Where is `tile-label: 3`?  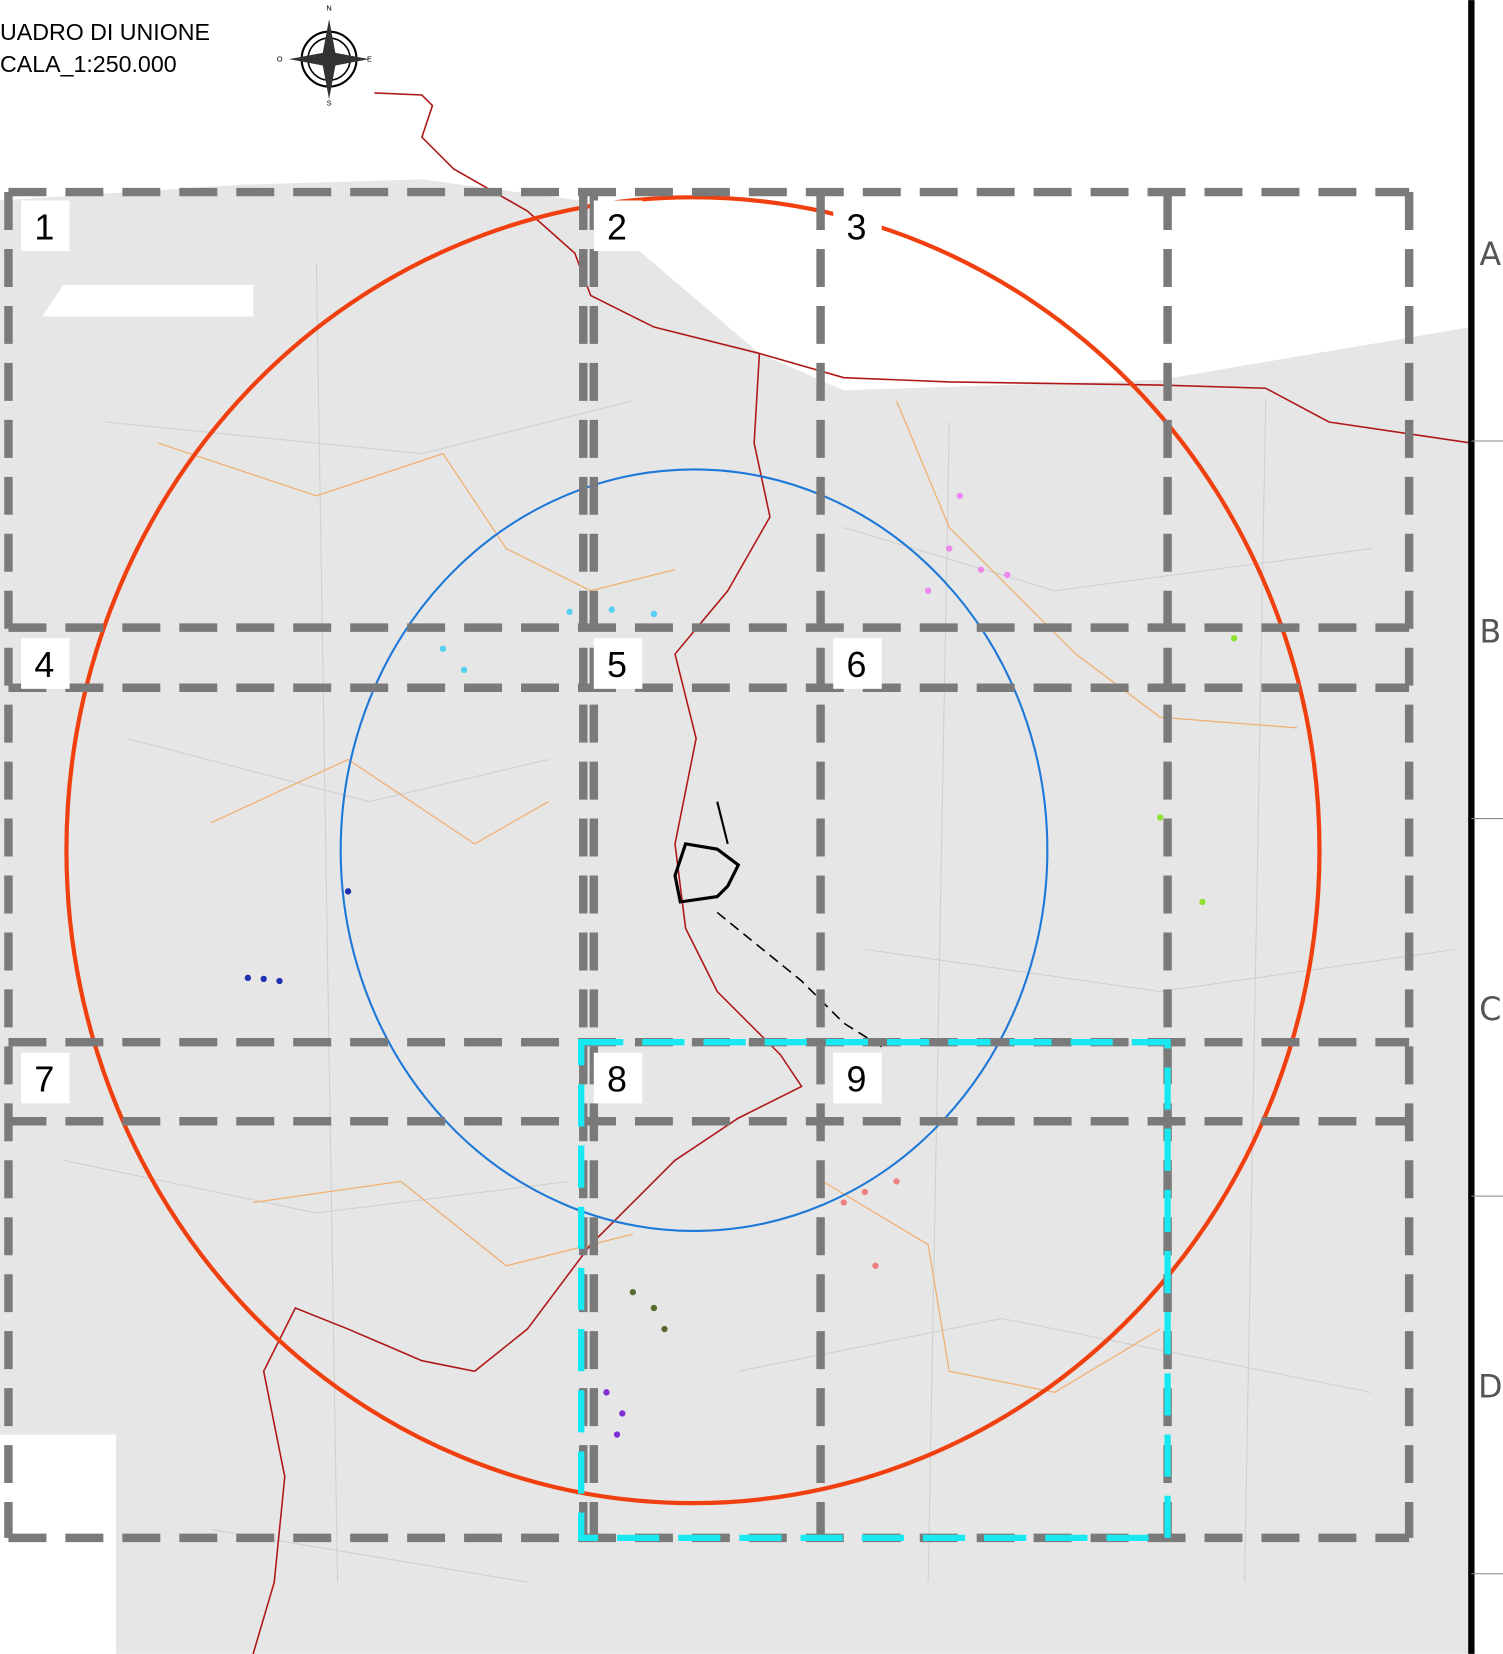
tile-label: 3 is located at coordinates (856, 228).